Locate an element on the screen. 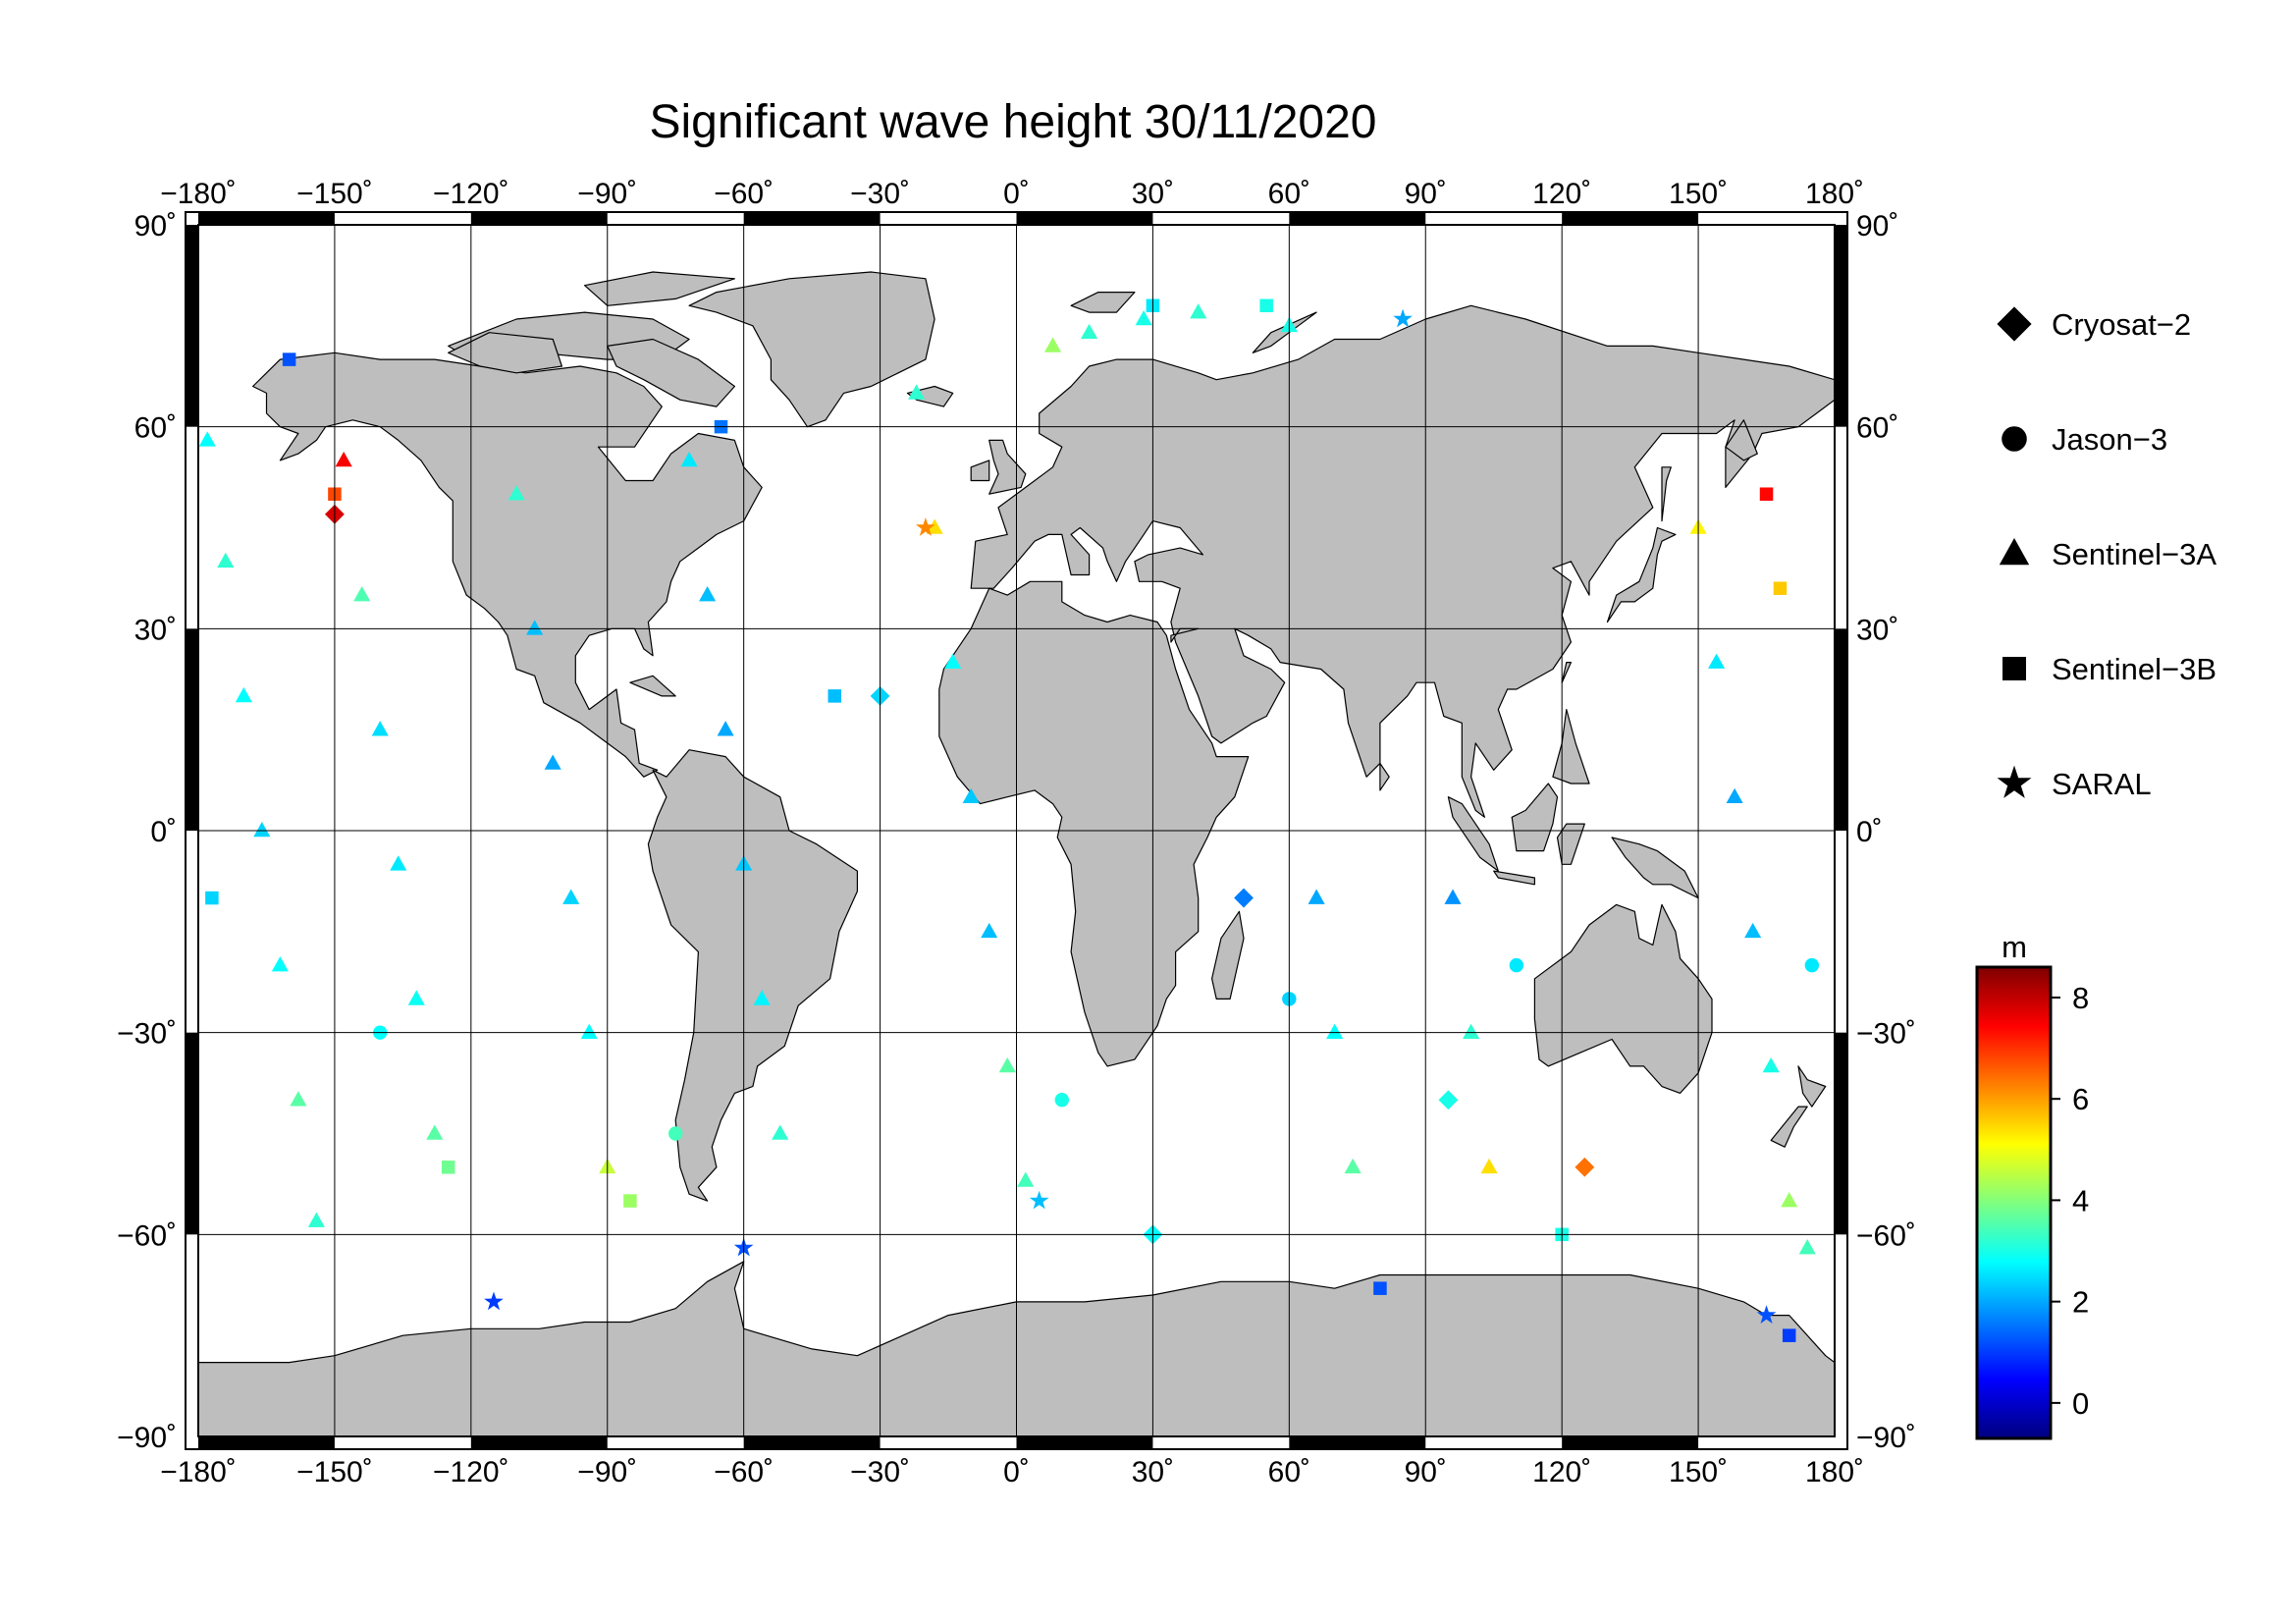 This screenshot has height=1623, width=2296. legend-label: Cryosat−2 is located at coordinates (2121, 324).